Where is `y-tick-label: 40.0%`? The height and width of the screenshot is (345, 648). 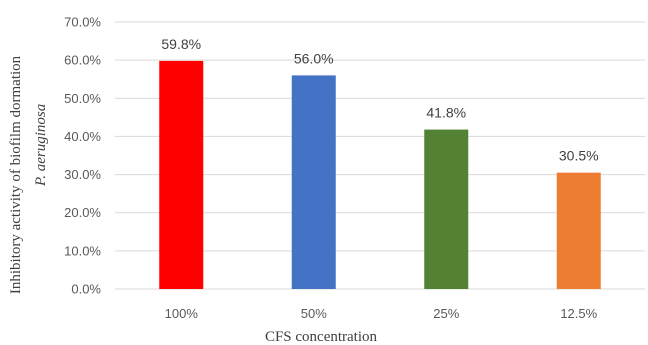 y-tick-label: 40.0% is located at coordinates (82, 136).